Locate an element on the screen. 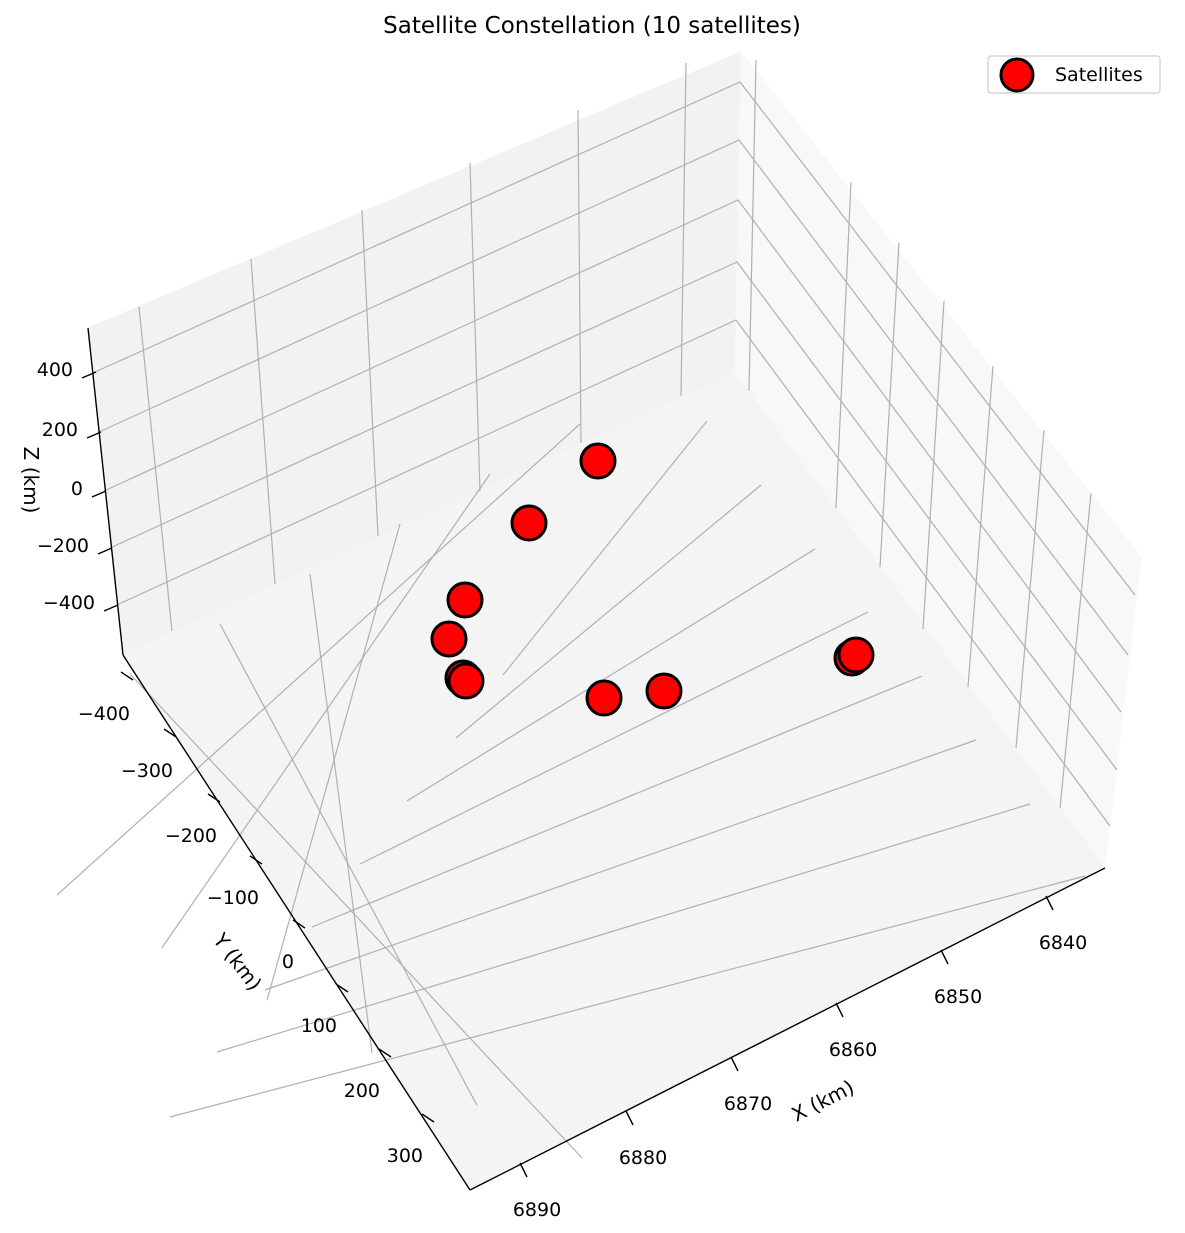 The image size is (1185, 1233). x-tick-label: 6860 is located at coordinates (853, 1050).